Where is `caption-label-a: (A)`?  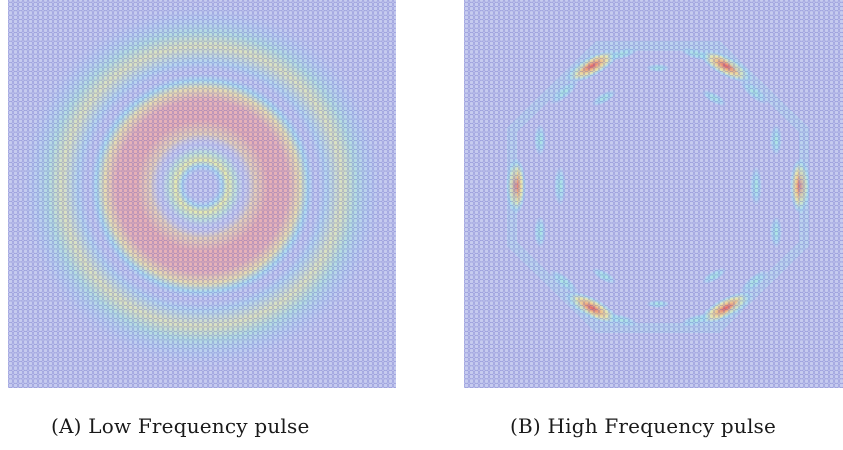
caption-label-a: (A) is located at coordinates (66, 426).